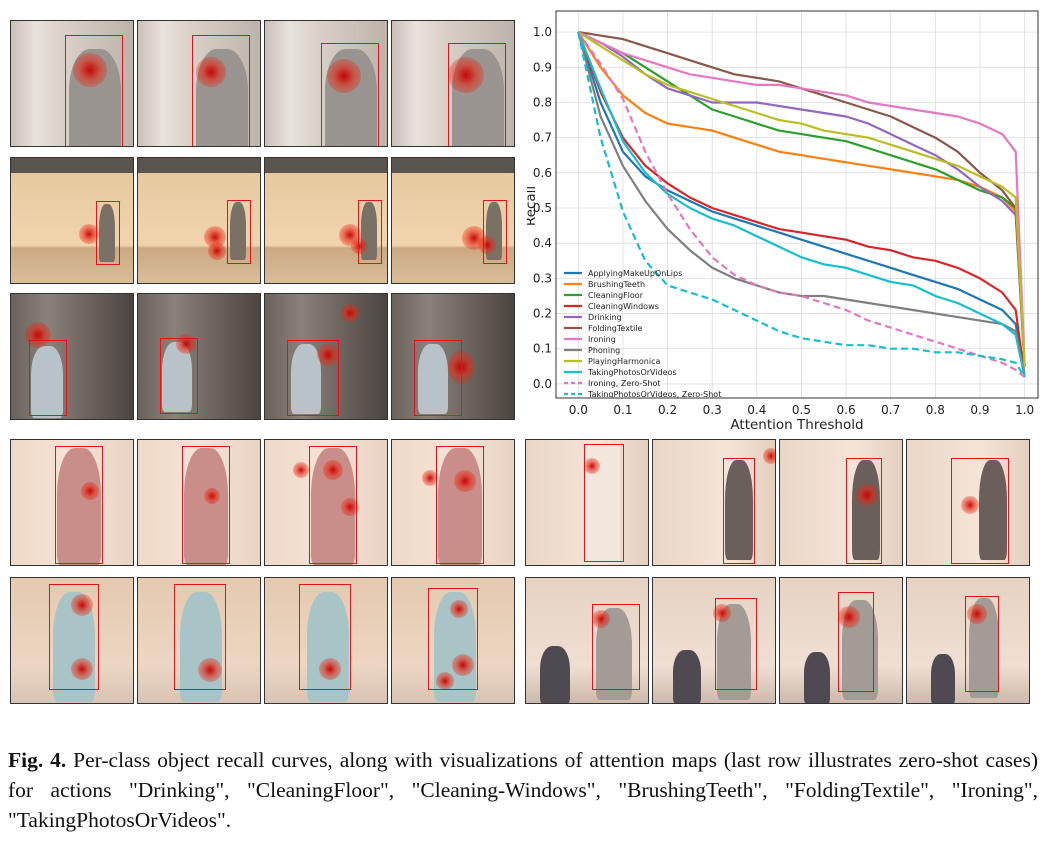 This screenshot has width=1046, height=861. What do you see at coordinates (262, 640) in the screenshot?
I see `attention-row-ironing-zero-shot` at bounding box center [262, 640].